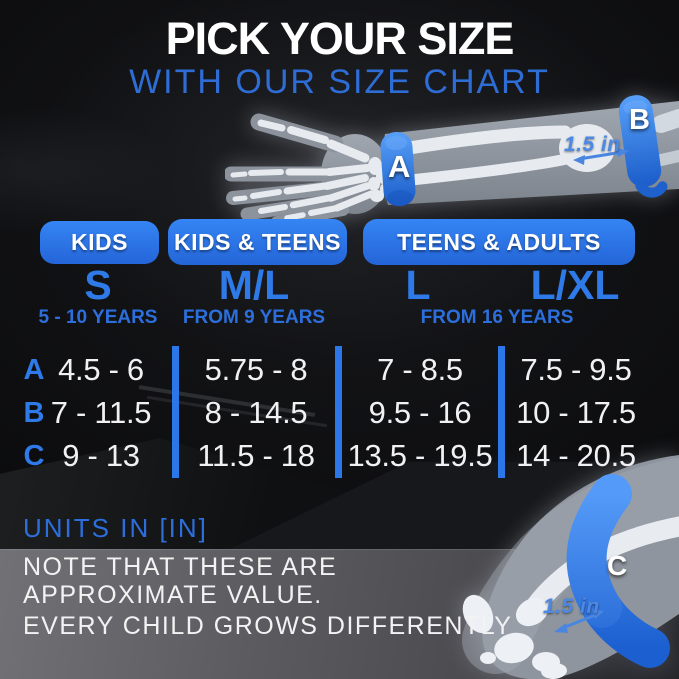  Describe the element at coordinates (420, 455) in the screenshot. I see `table-cell-c-l: 13.5 - 19.5` at that location.